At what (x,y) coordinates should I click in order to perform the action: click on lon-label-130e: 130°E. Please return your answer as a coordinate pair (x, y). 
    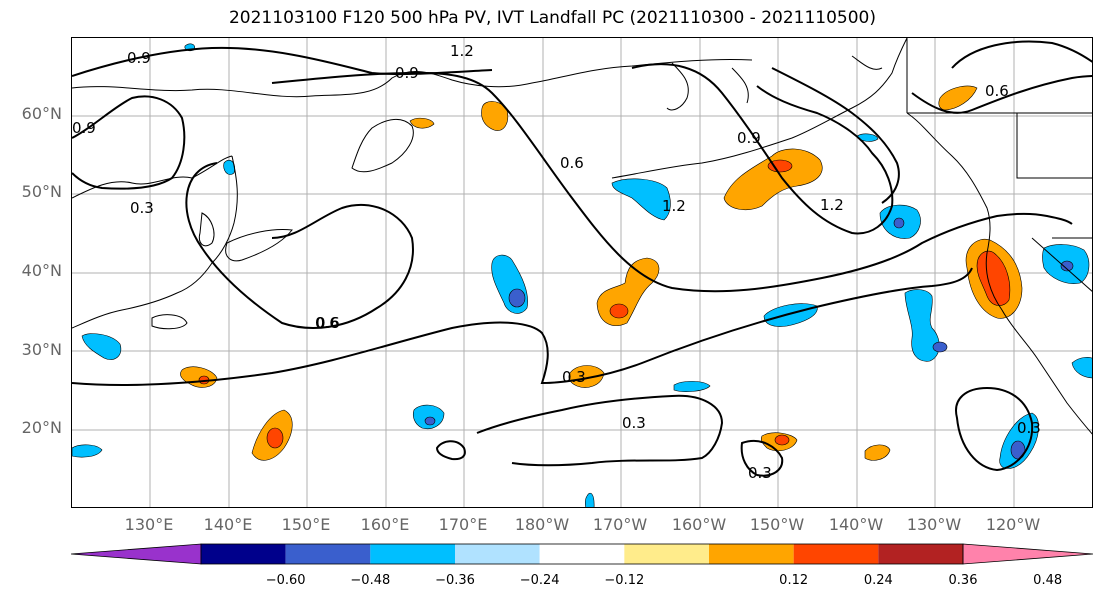
    Looking at the image, I should click on (149, 524).